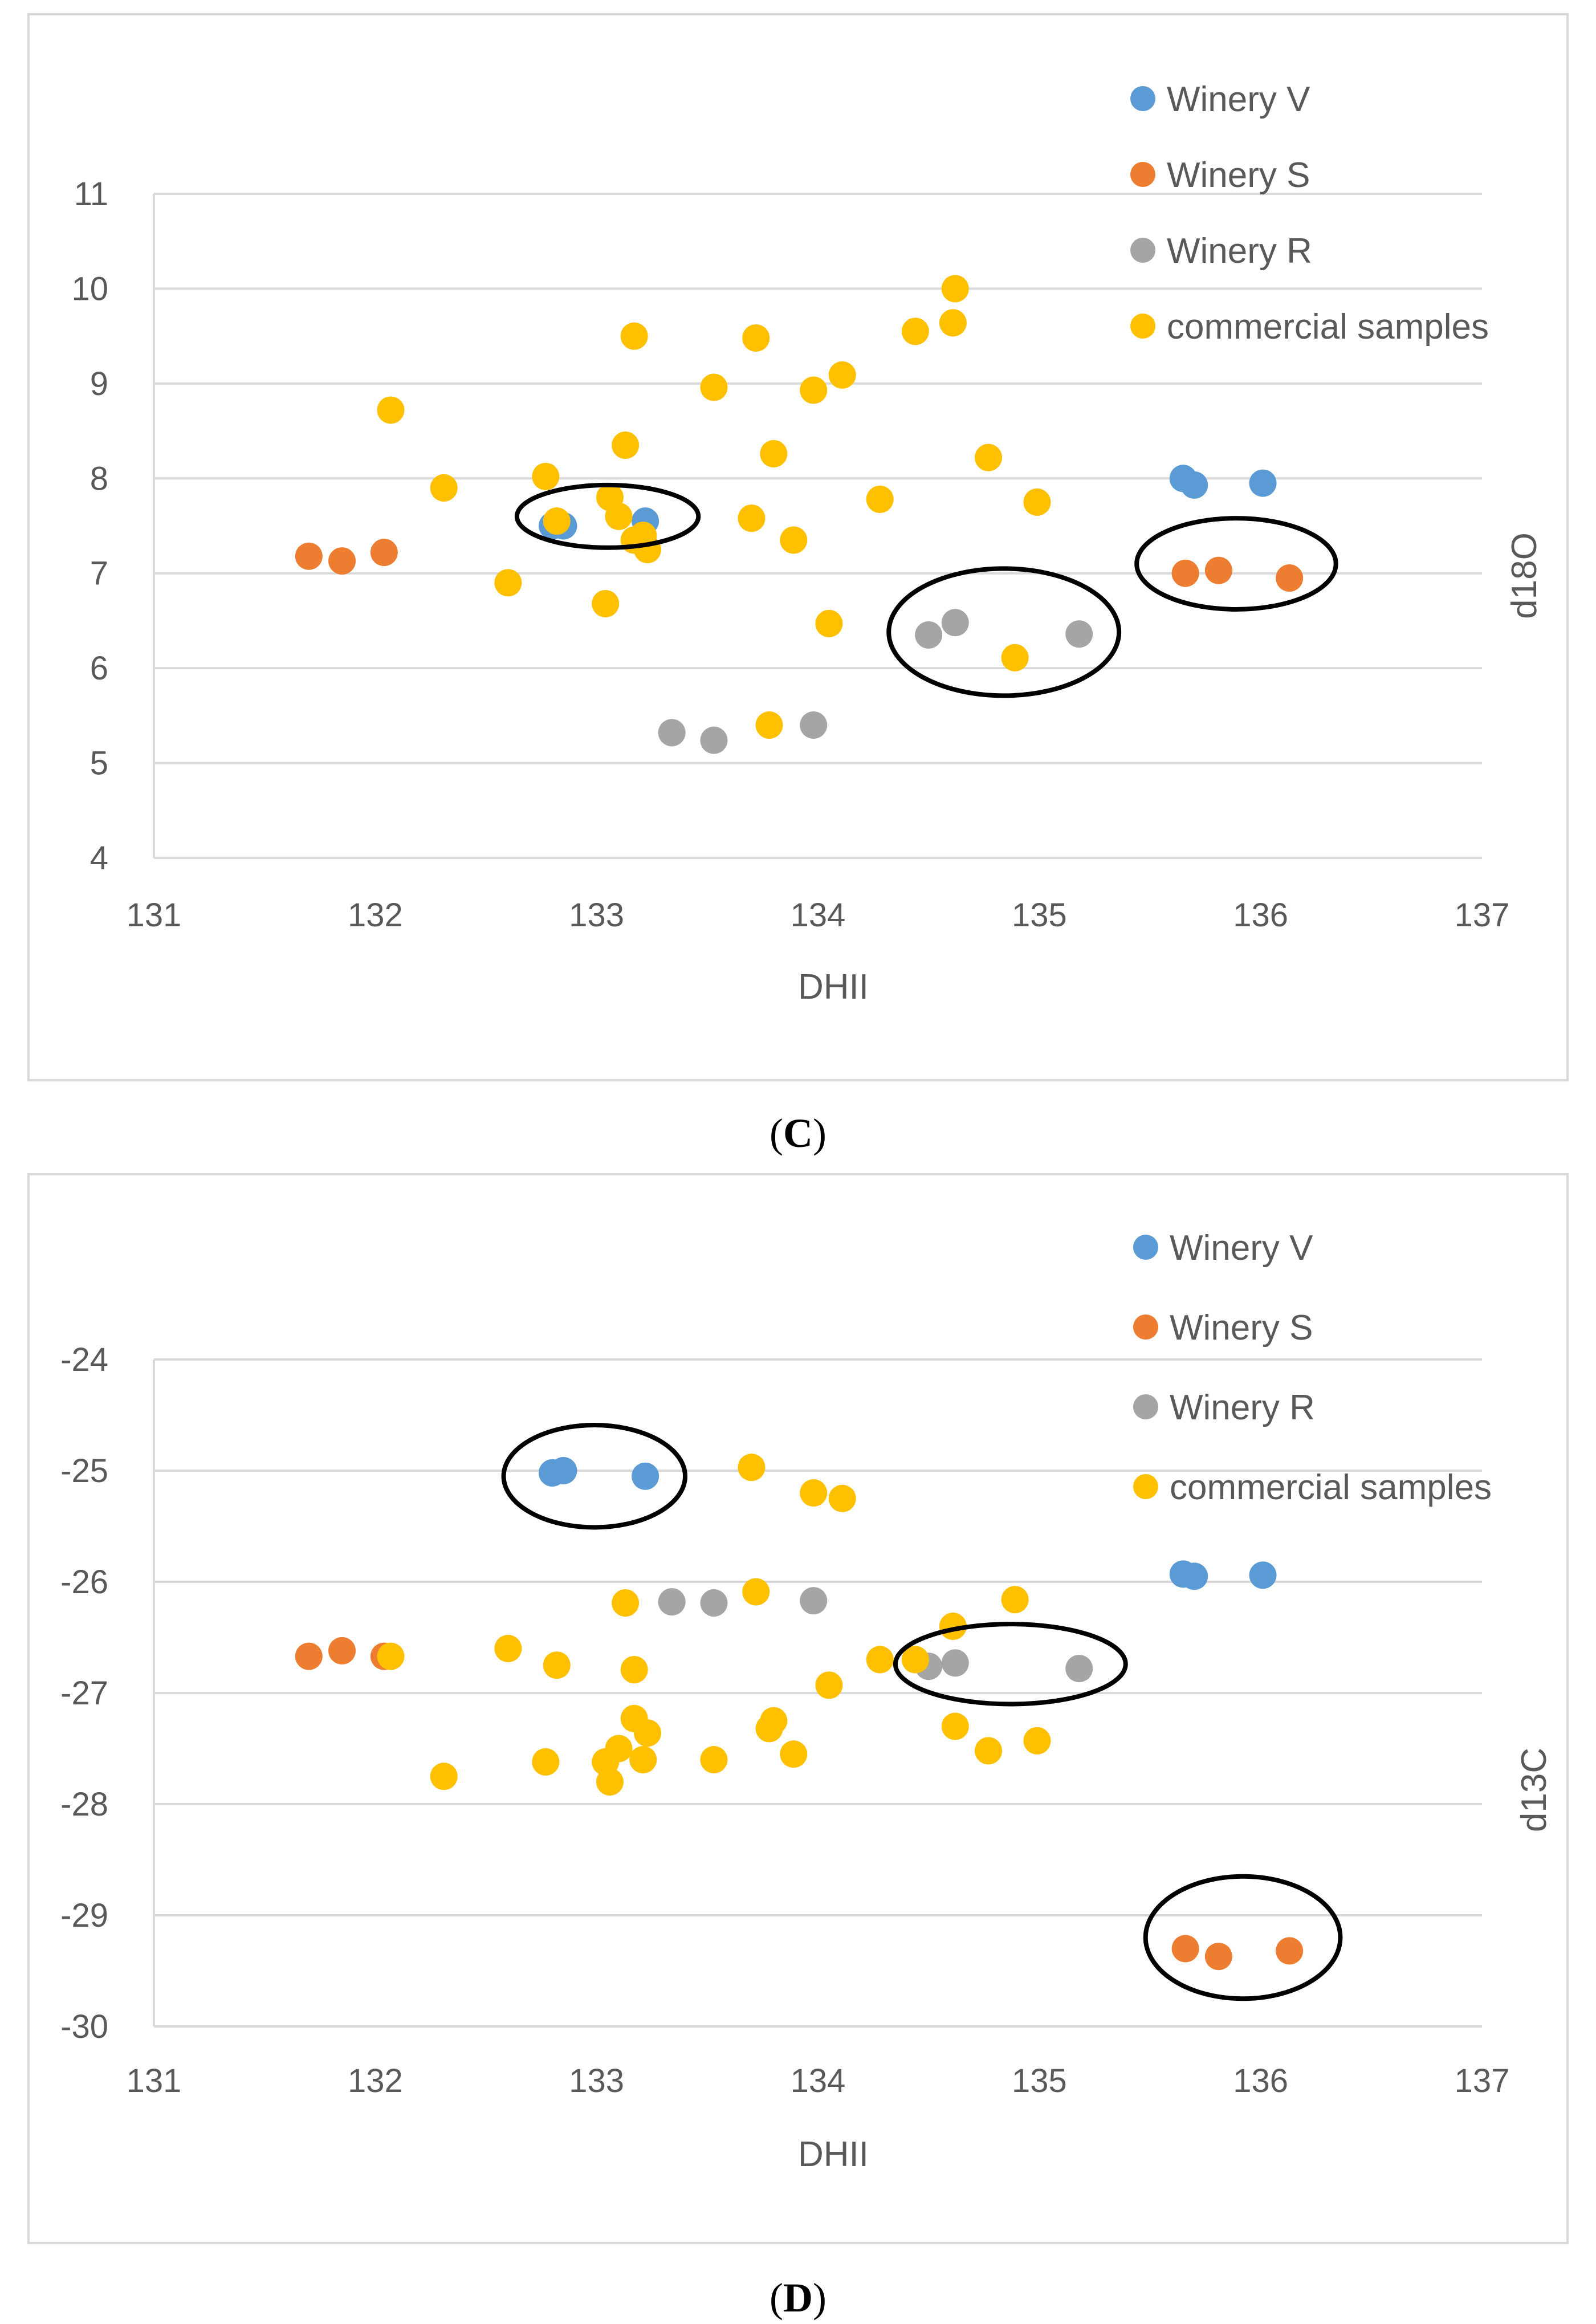 The image size is (1596, 2324). What do you see at coordinates (596, 915) in the screenshot?
I see `x-tick-label: 133` at bounding box center [596, 915].